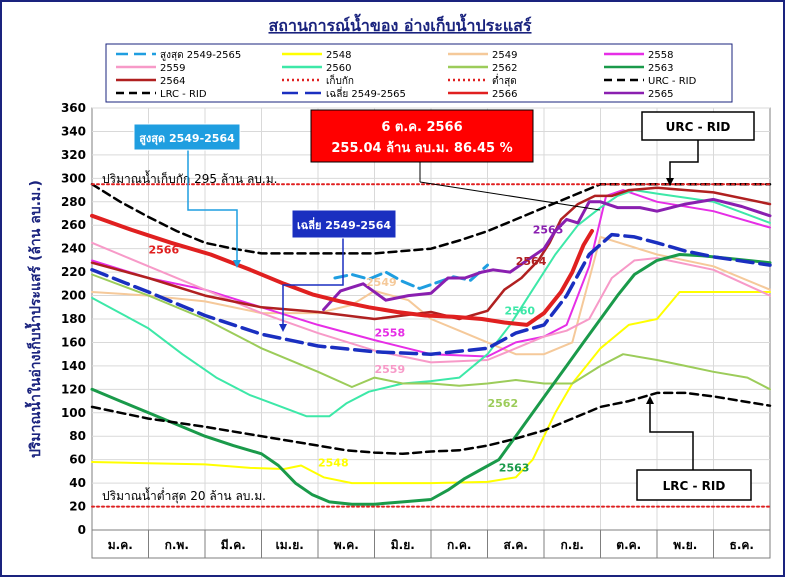 The image size is (785, 581). I want to click on legend-label: สูงสุด 2549-2565, so click(200, 55).